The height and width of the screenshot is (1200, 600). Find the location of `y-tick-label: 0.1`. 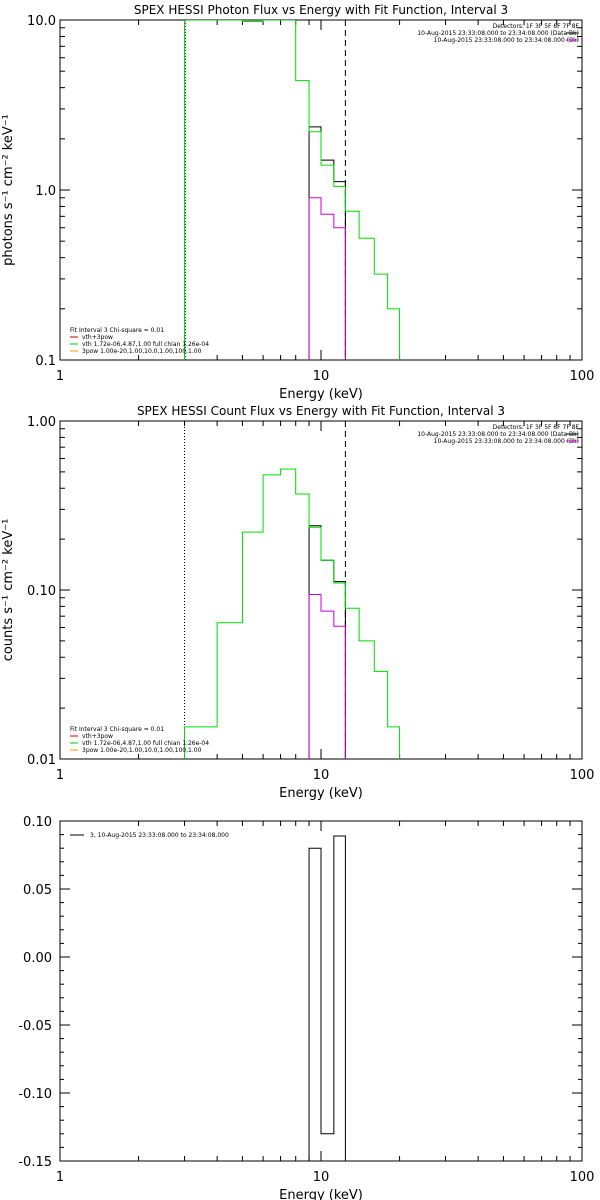

y-tick-label: 0.1 is located at coordinates (45, 361).